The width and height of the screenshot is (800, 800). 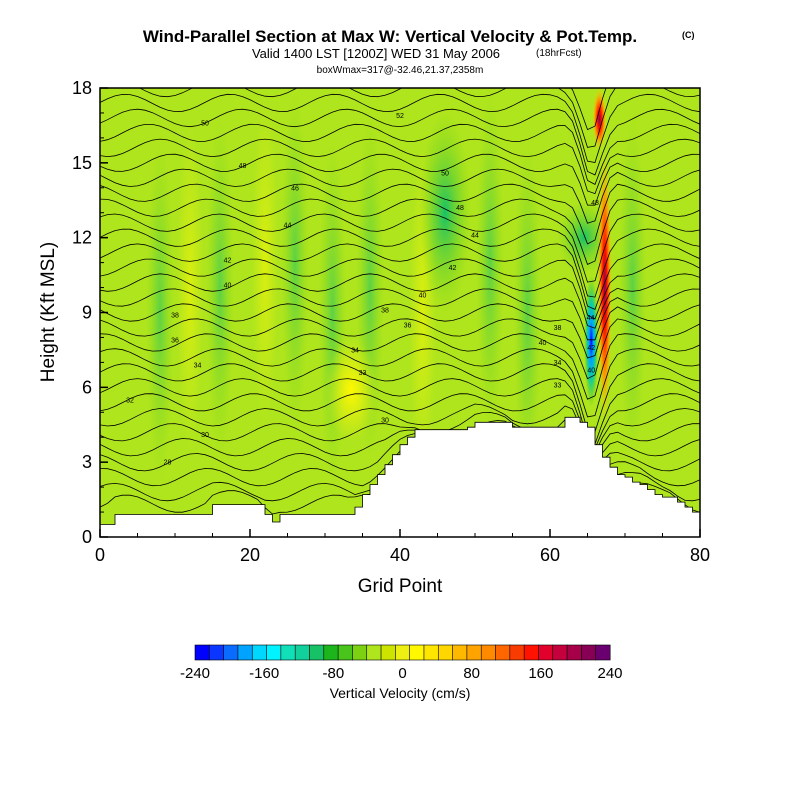 I want to click on colorbar-tick-label: 80, so click(x=471, y=673).